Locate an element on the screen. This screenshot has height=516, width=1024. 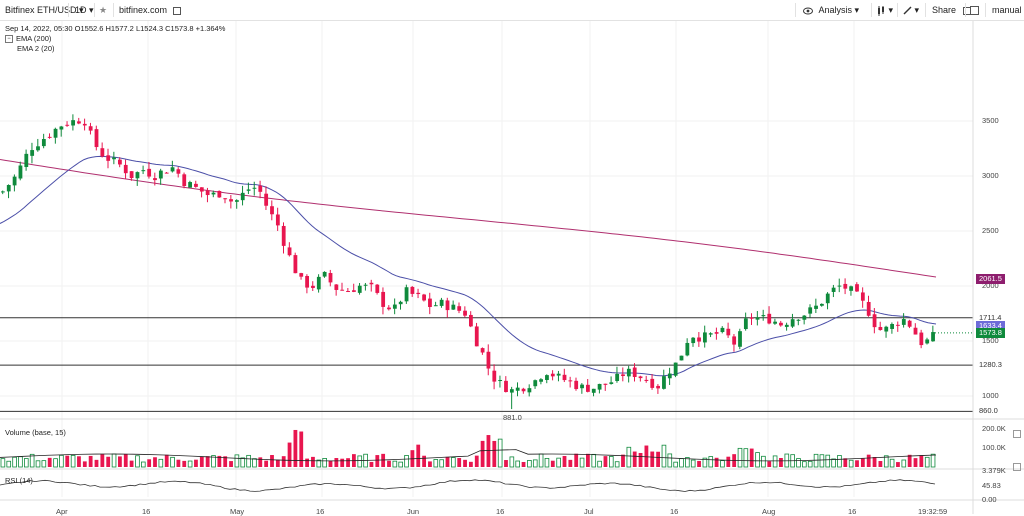
volume-ma-line is located at coordinates (468, 455).